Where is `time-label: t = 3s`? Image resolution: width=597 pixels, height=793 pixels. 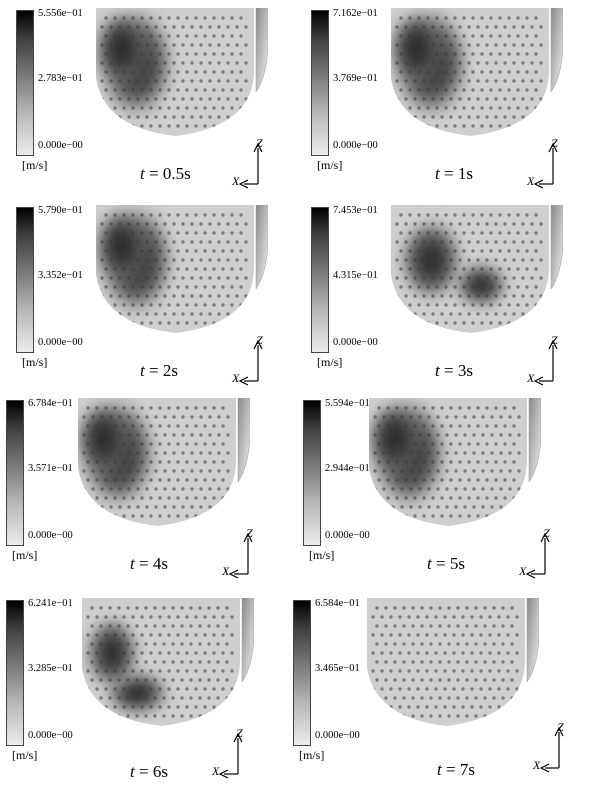
time-label: t = 3s is located at coordinates (454, 370).